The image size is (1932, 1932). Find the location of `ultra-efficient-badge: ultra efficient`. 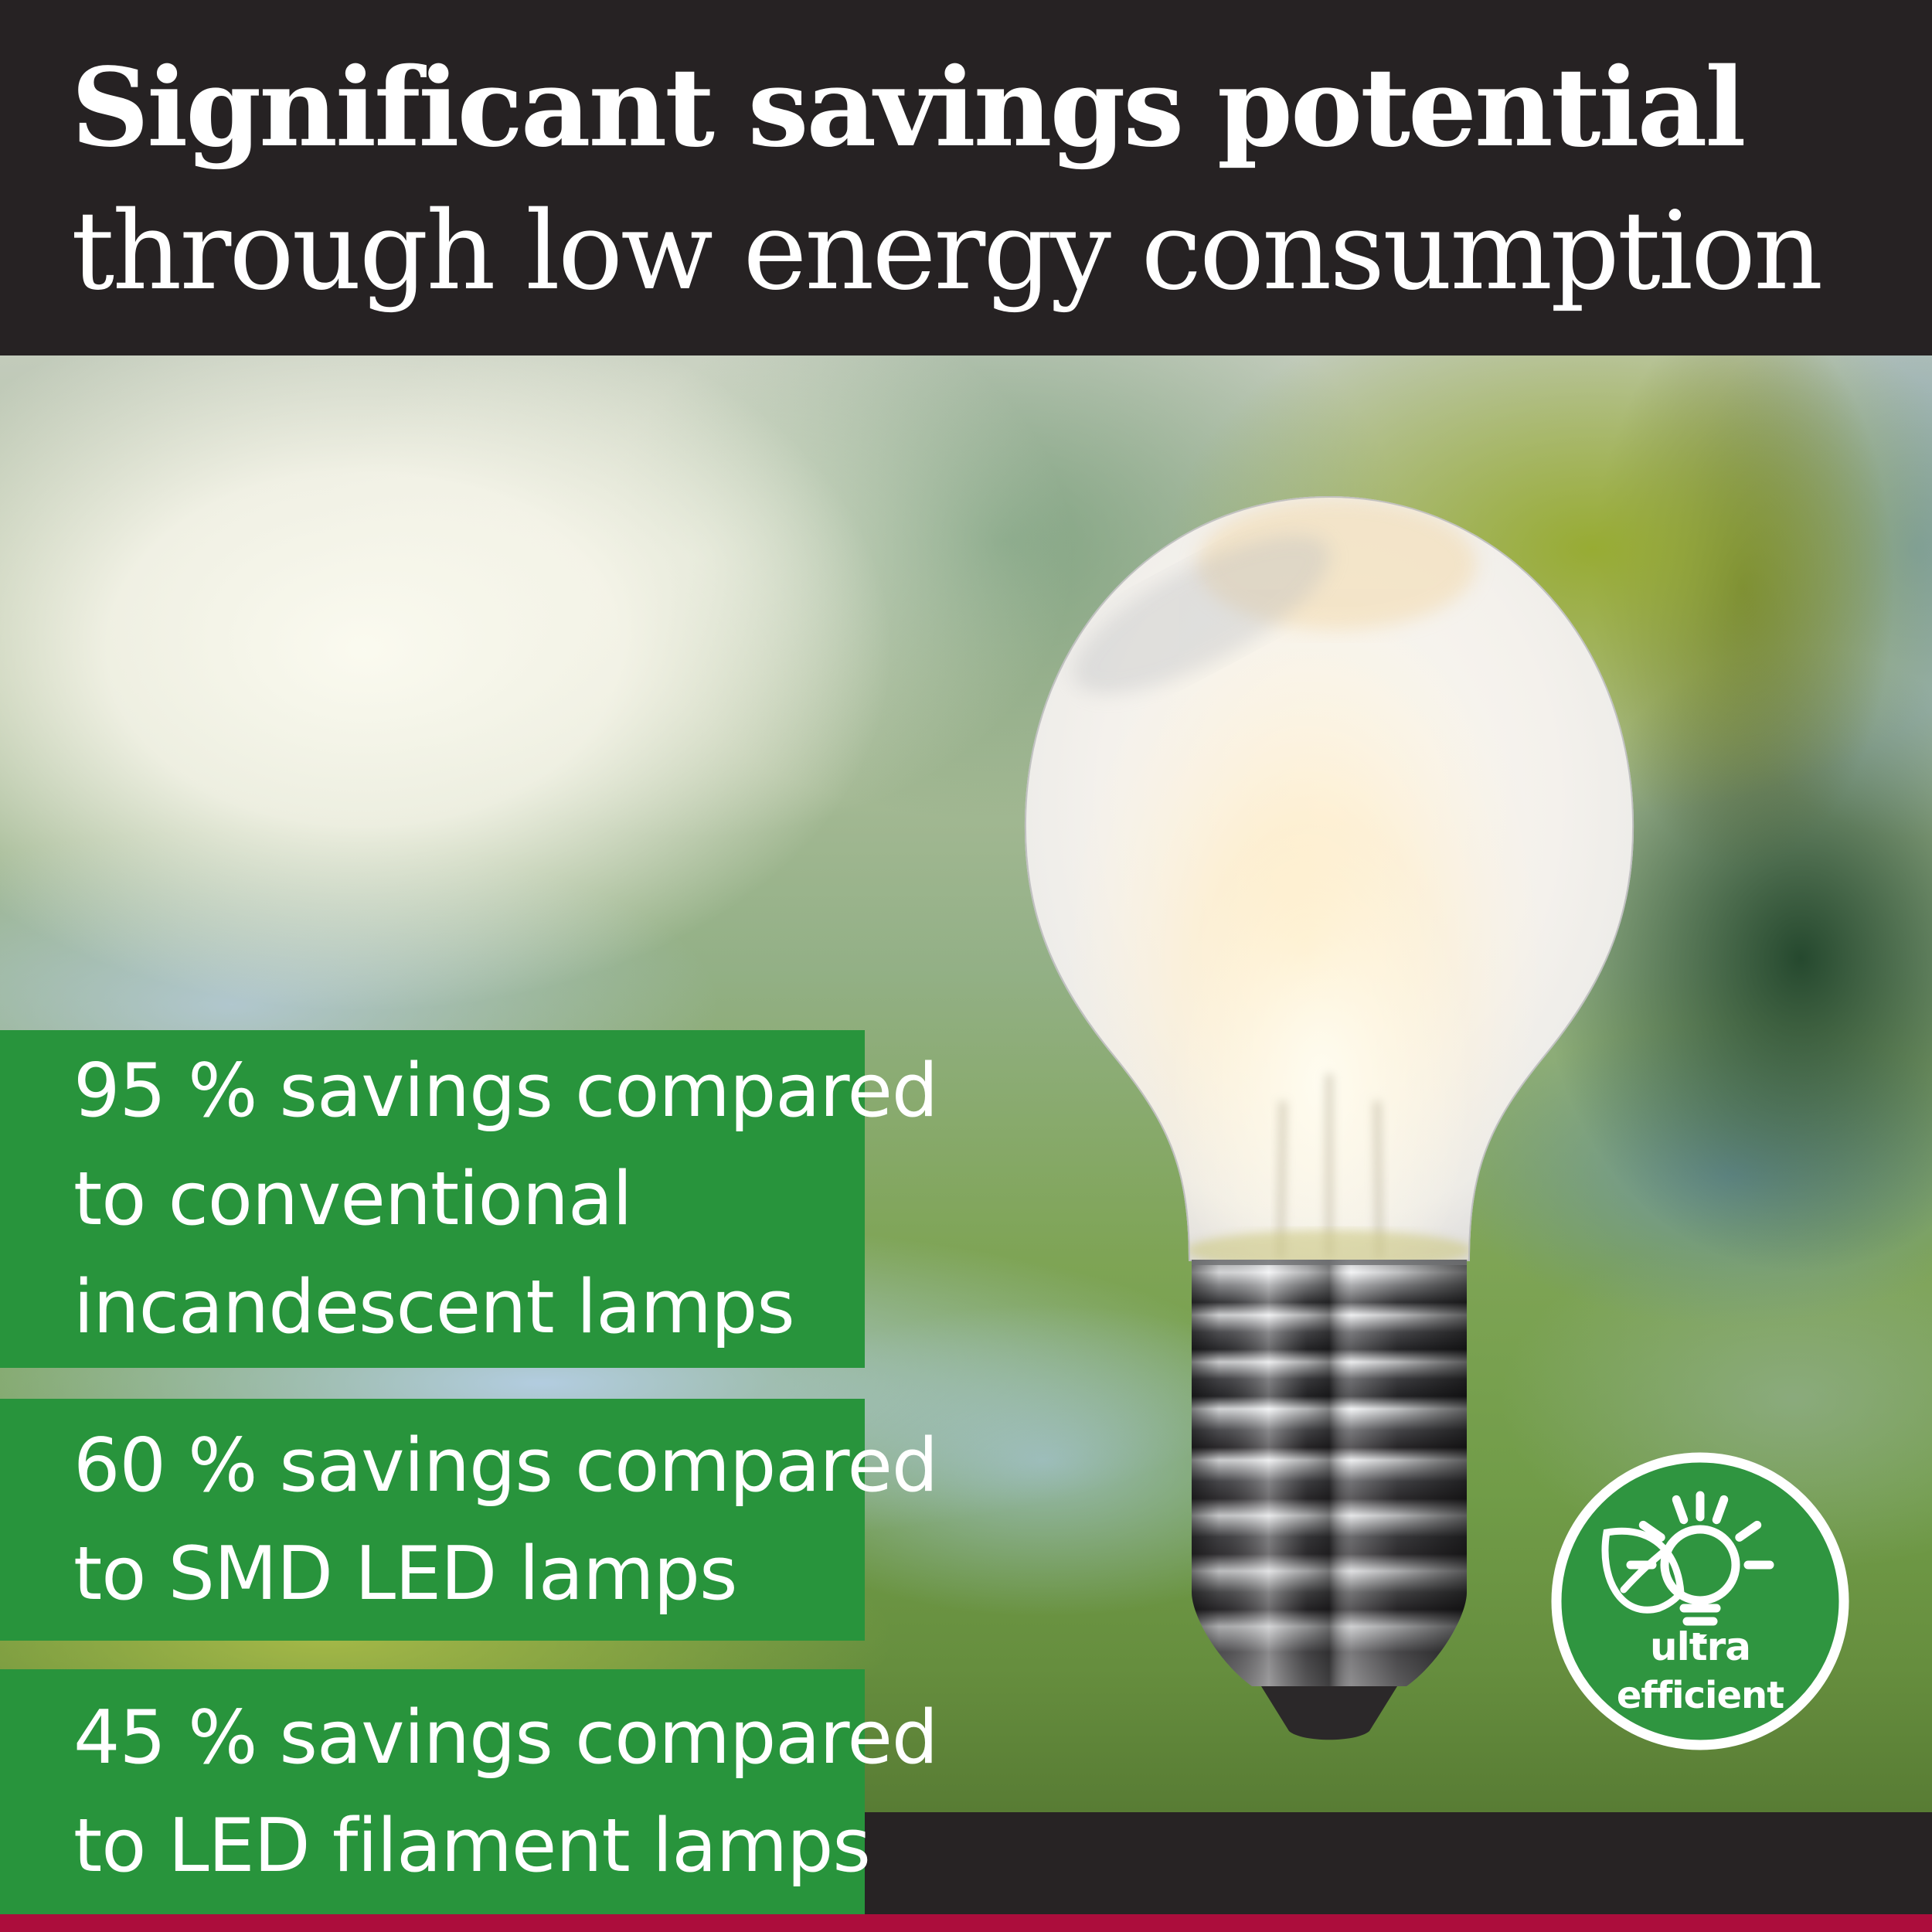

ultra-efficient-badge: ultra efficient is located at coordinates (1700, 1601).